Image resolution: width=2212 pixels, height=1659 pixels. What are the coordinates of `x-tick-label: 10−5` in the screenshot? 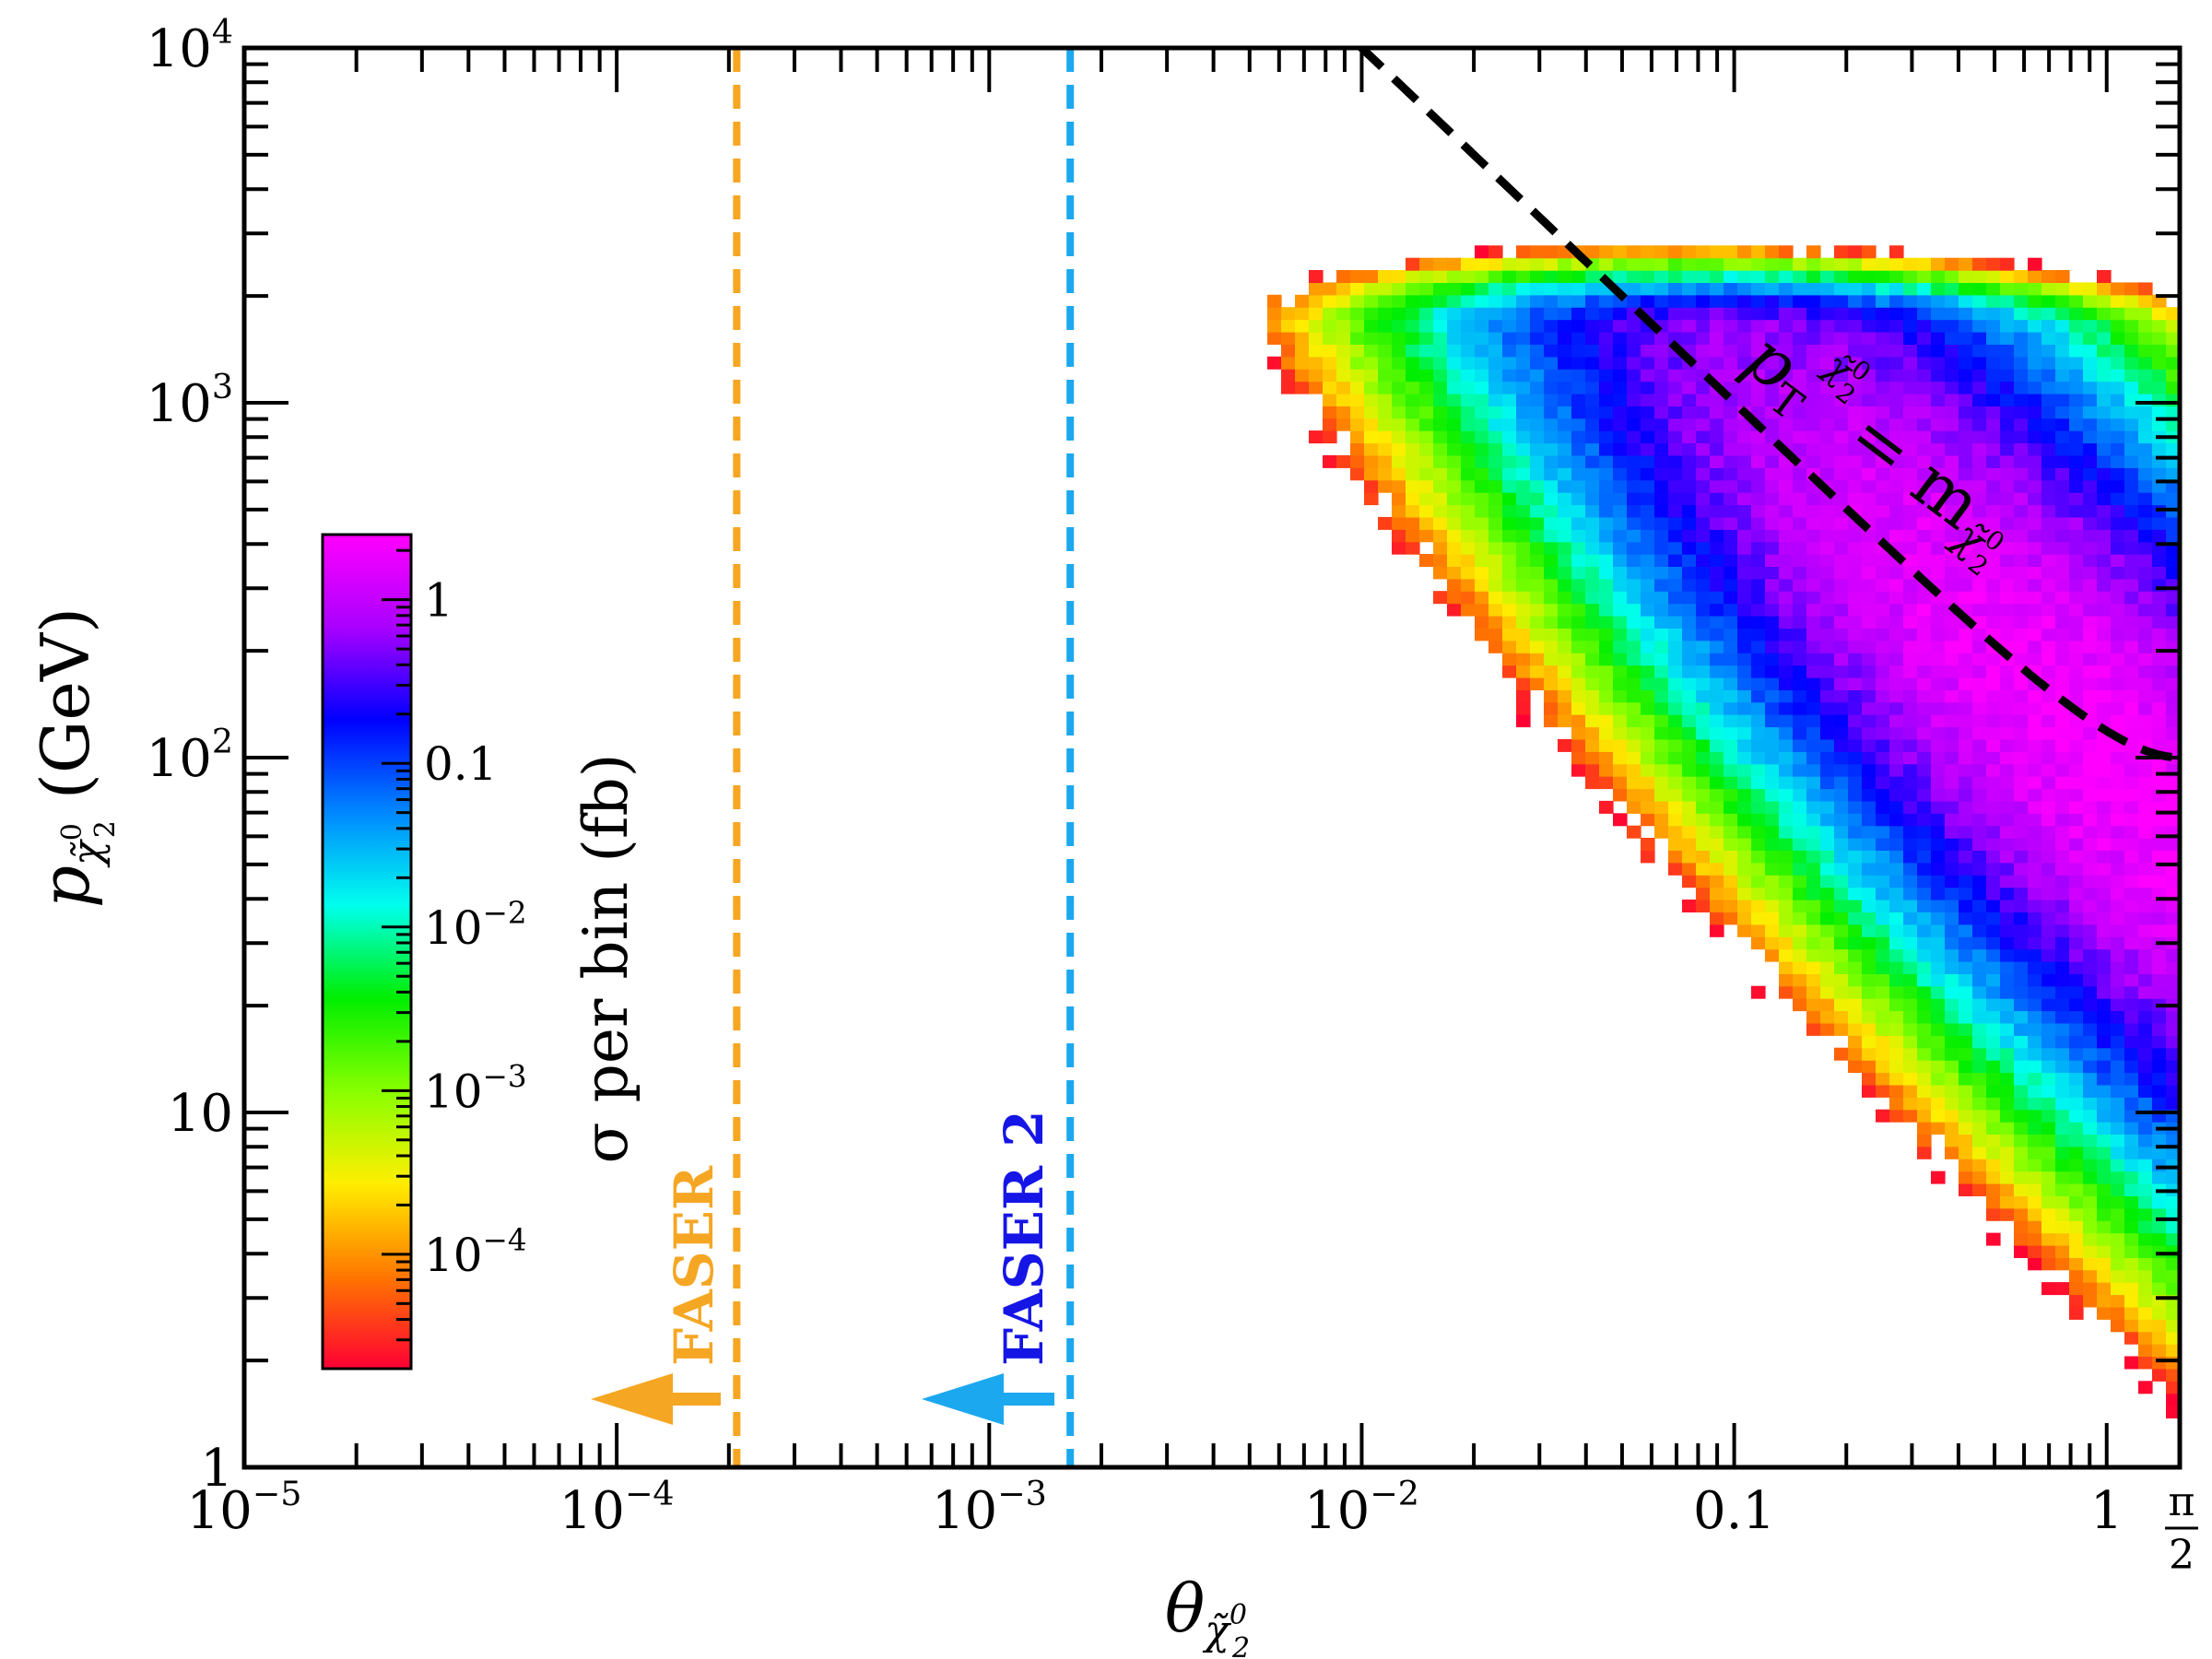 It's located at (244, 1507).